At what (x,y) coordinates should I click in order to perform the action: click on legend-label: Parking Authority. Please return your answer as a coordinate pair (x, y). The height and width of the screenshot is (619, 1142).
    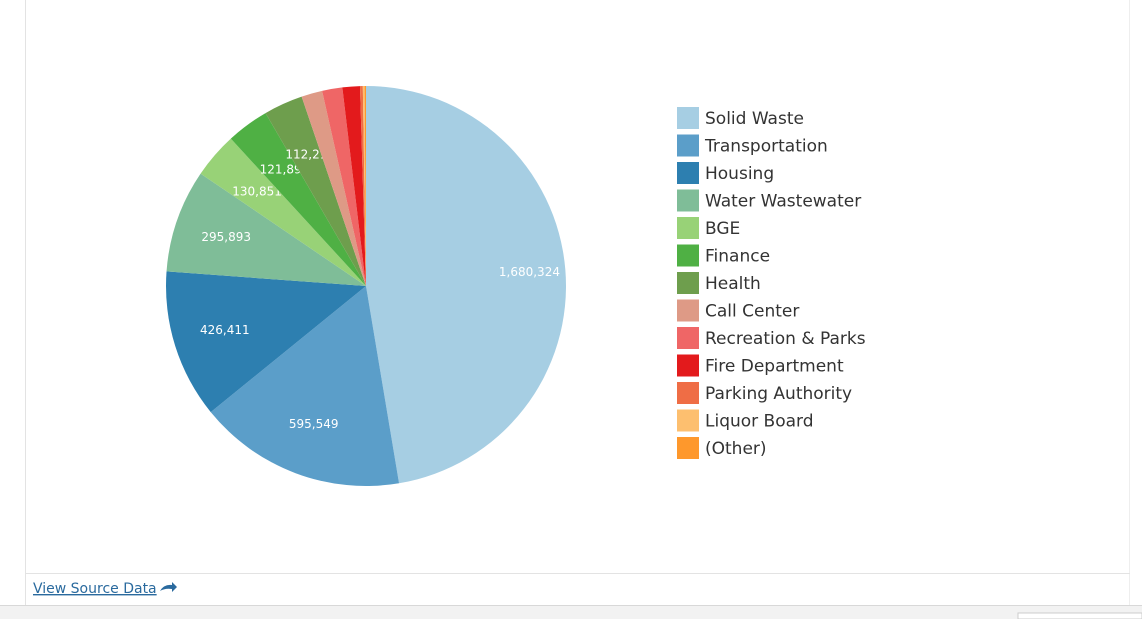
    Looking at the image, I should click on (778, 394).